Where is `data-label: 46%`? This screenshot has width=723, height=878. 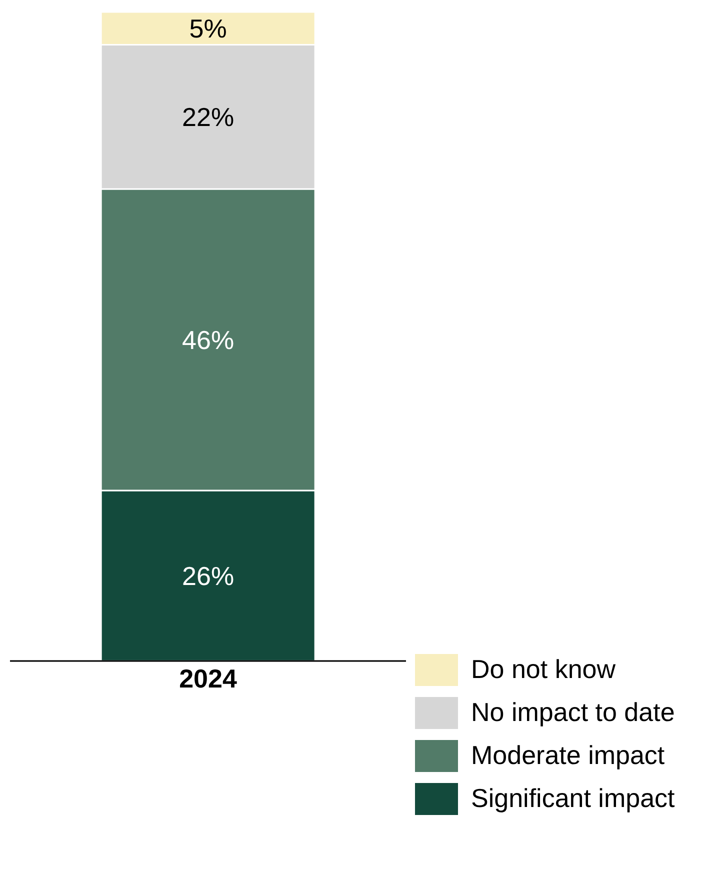 data-label: 46% is located at coordinates (208, 339).